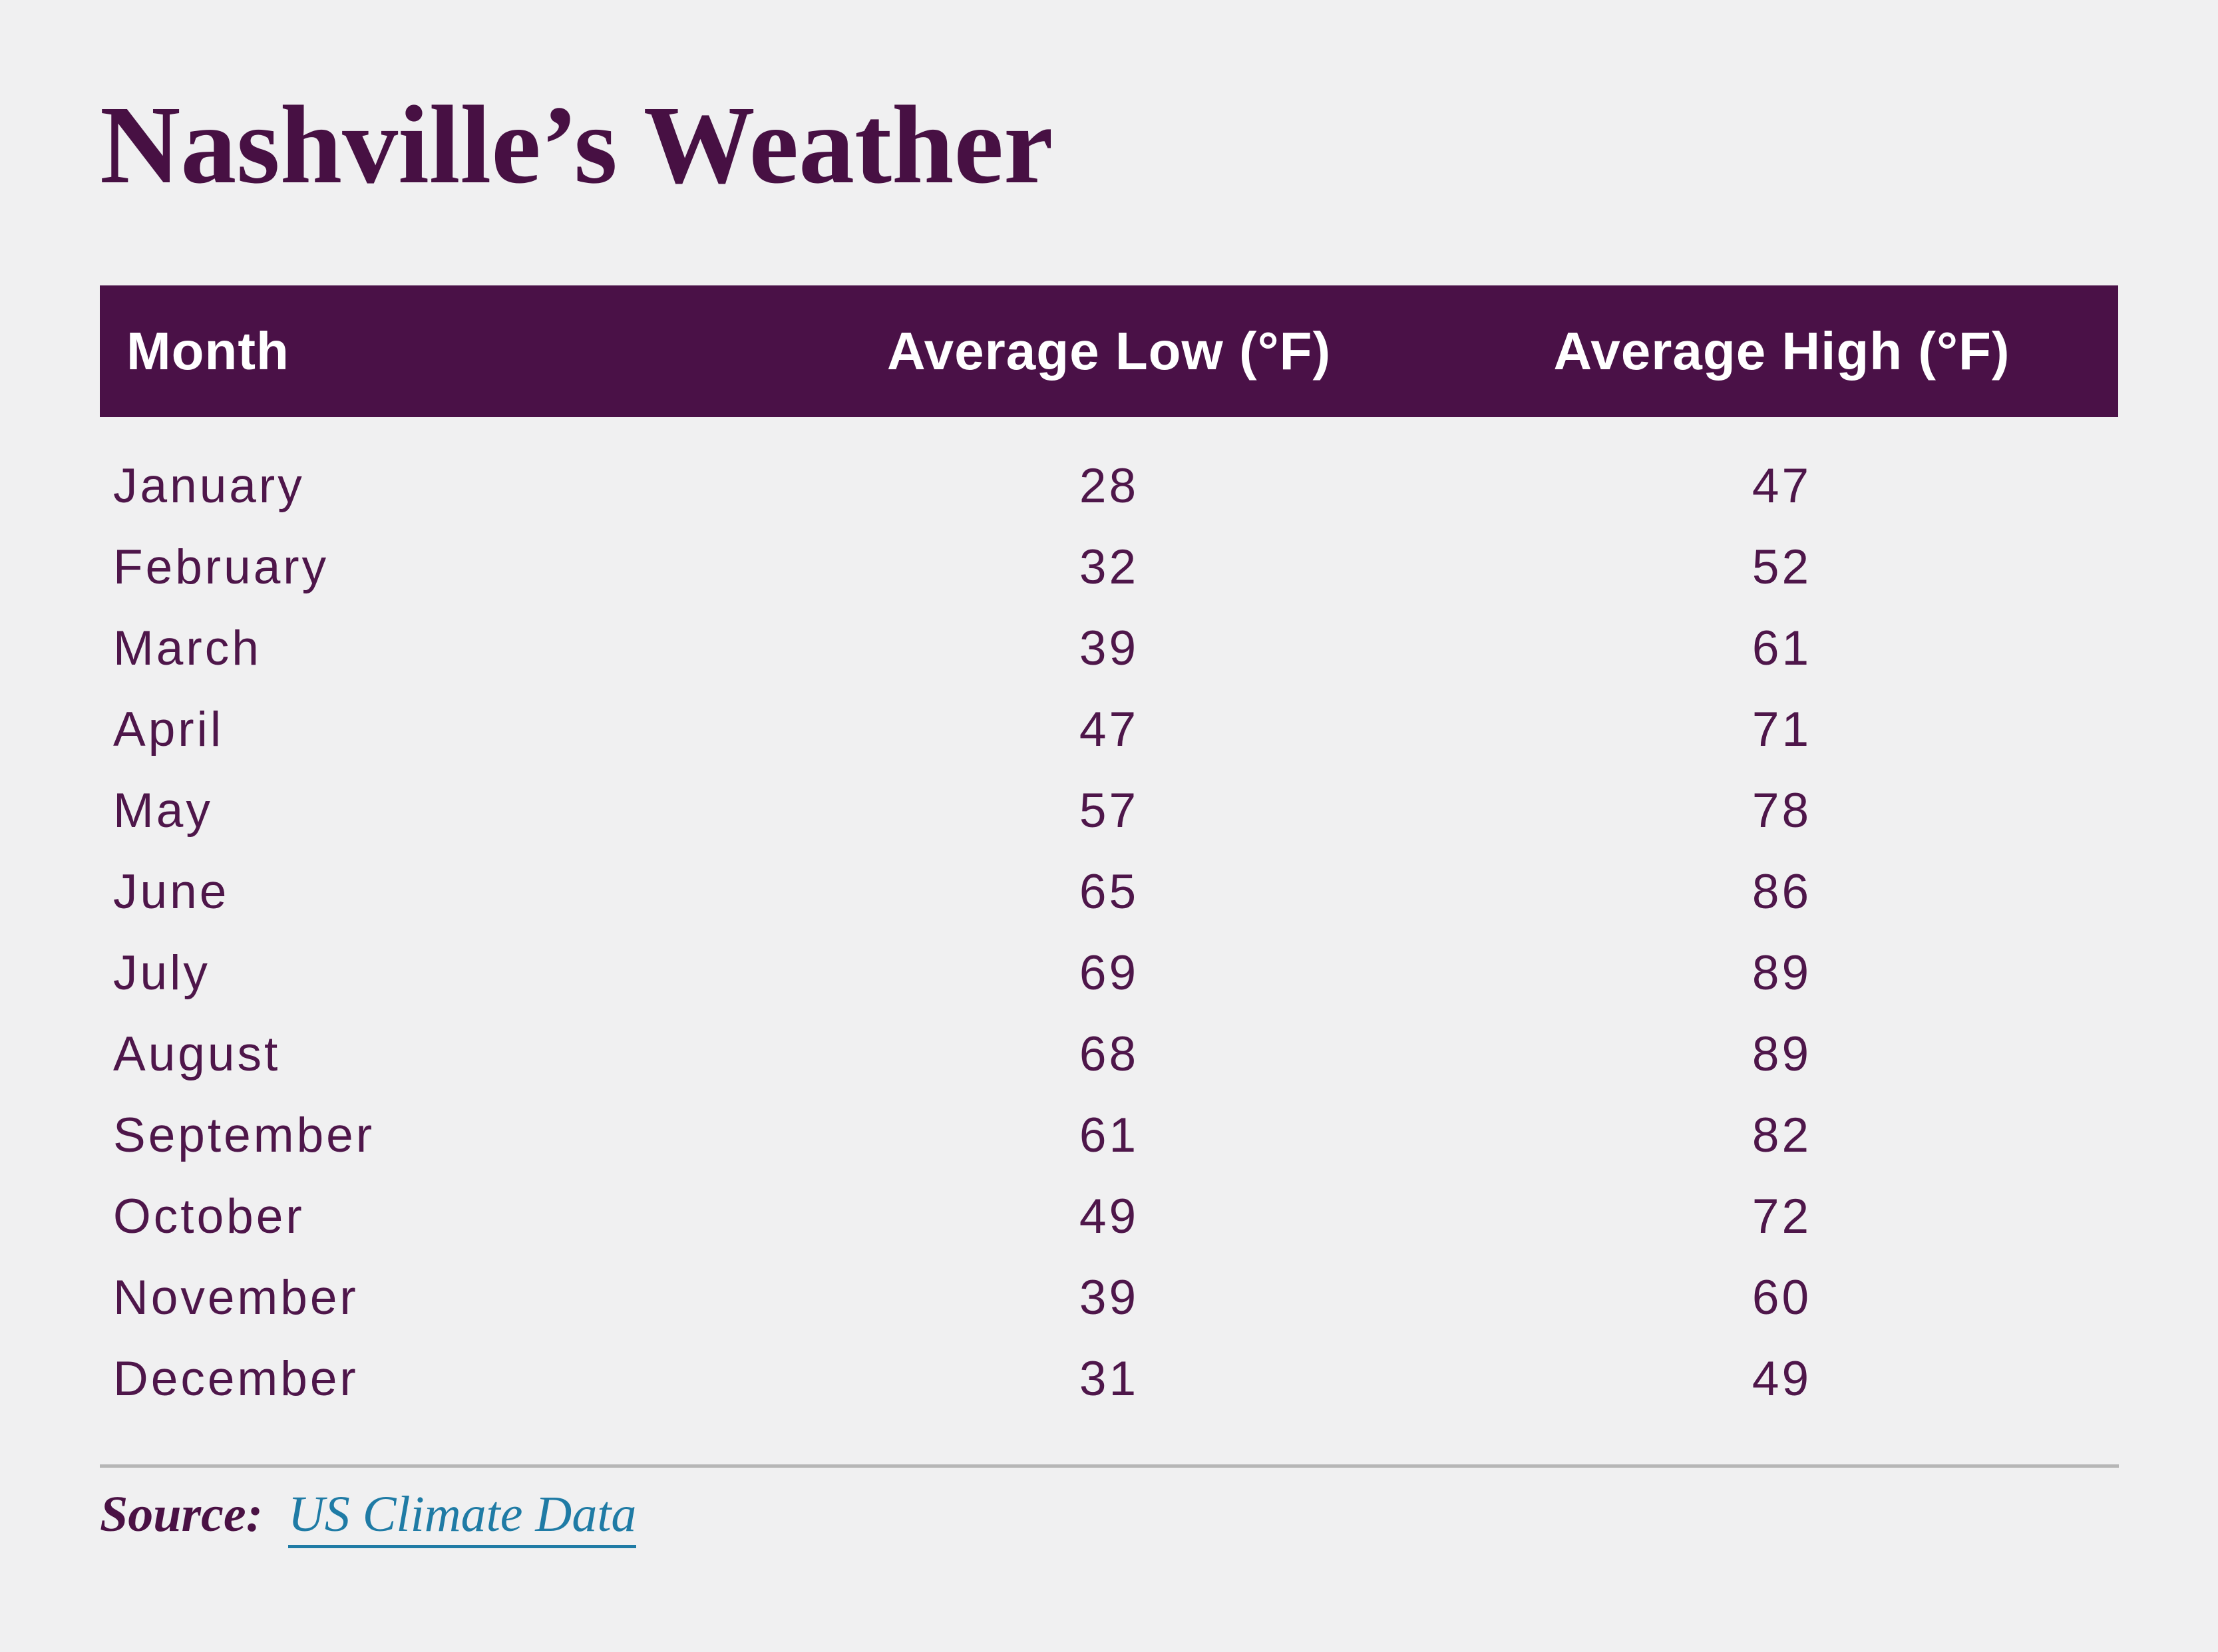 The image size is (2218, 1652). I want to click on cell-average-low: 28, so click(1109, 485).